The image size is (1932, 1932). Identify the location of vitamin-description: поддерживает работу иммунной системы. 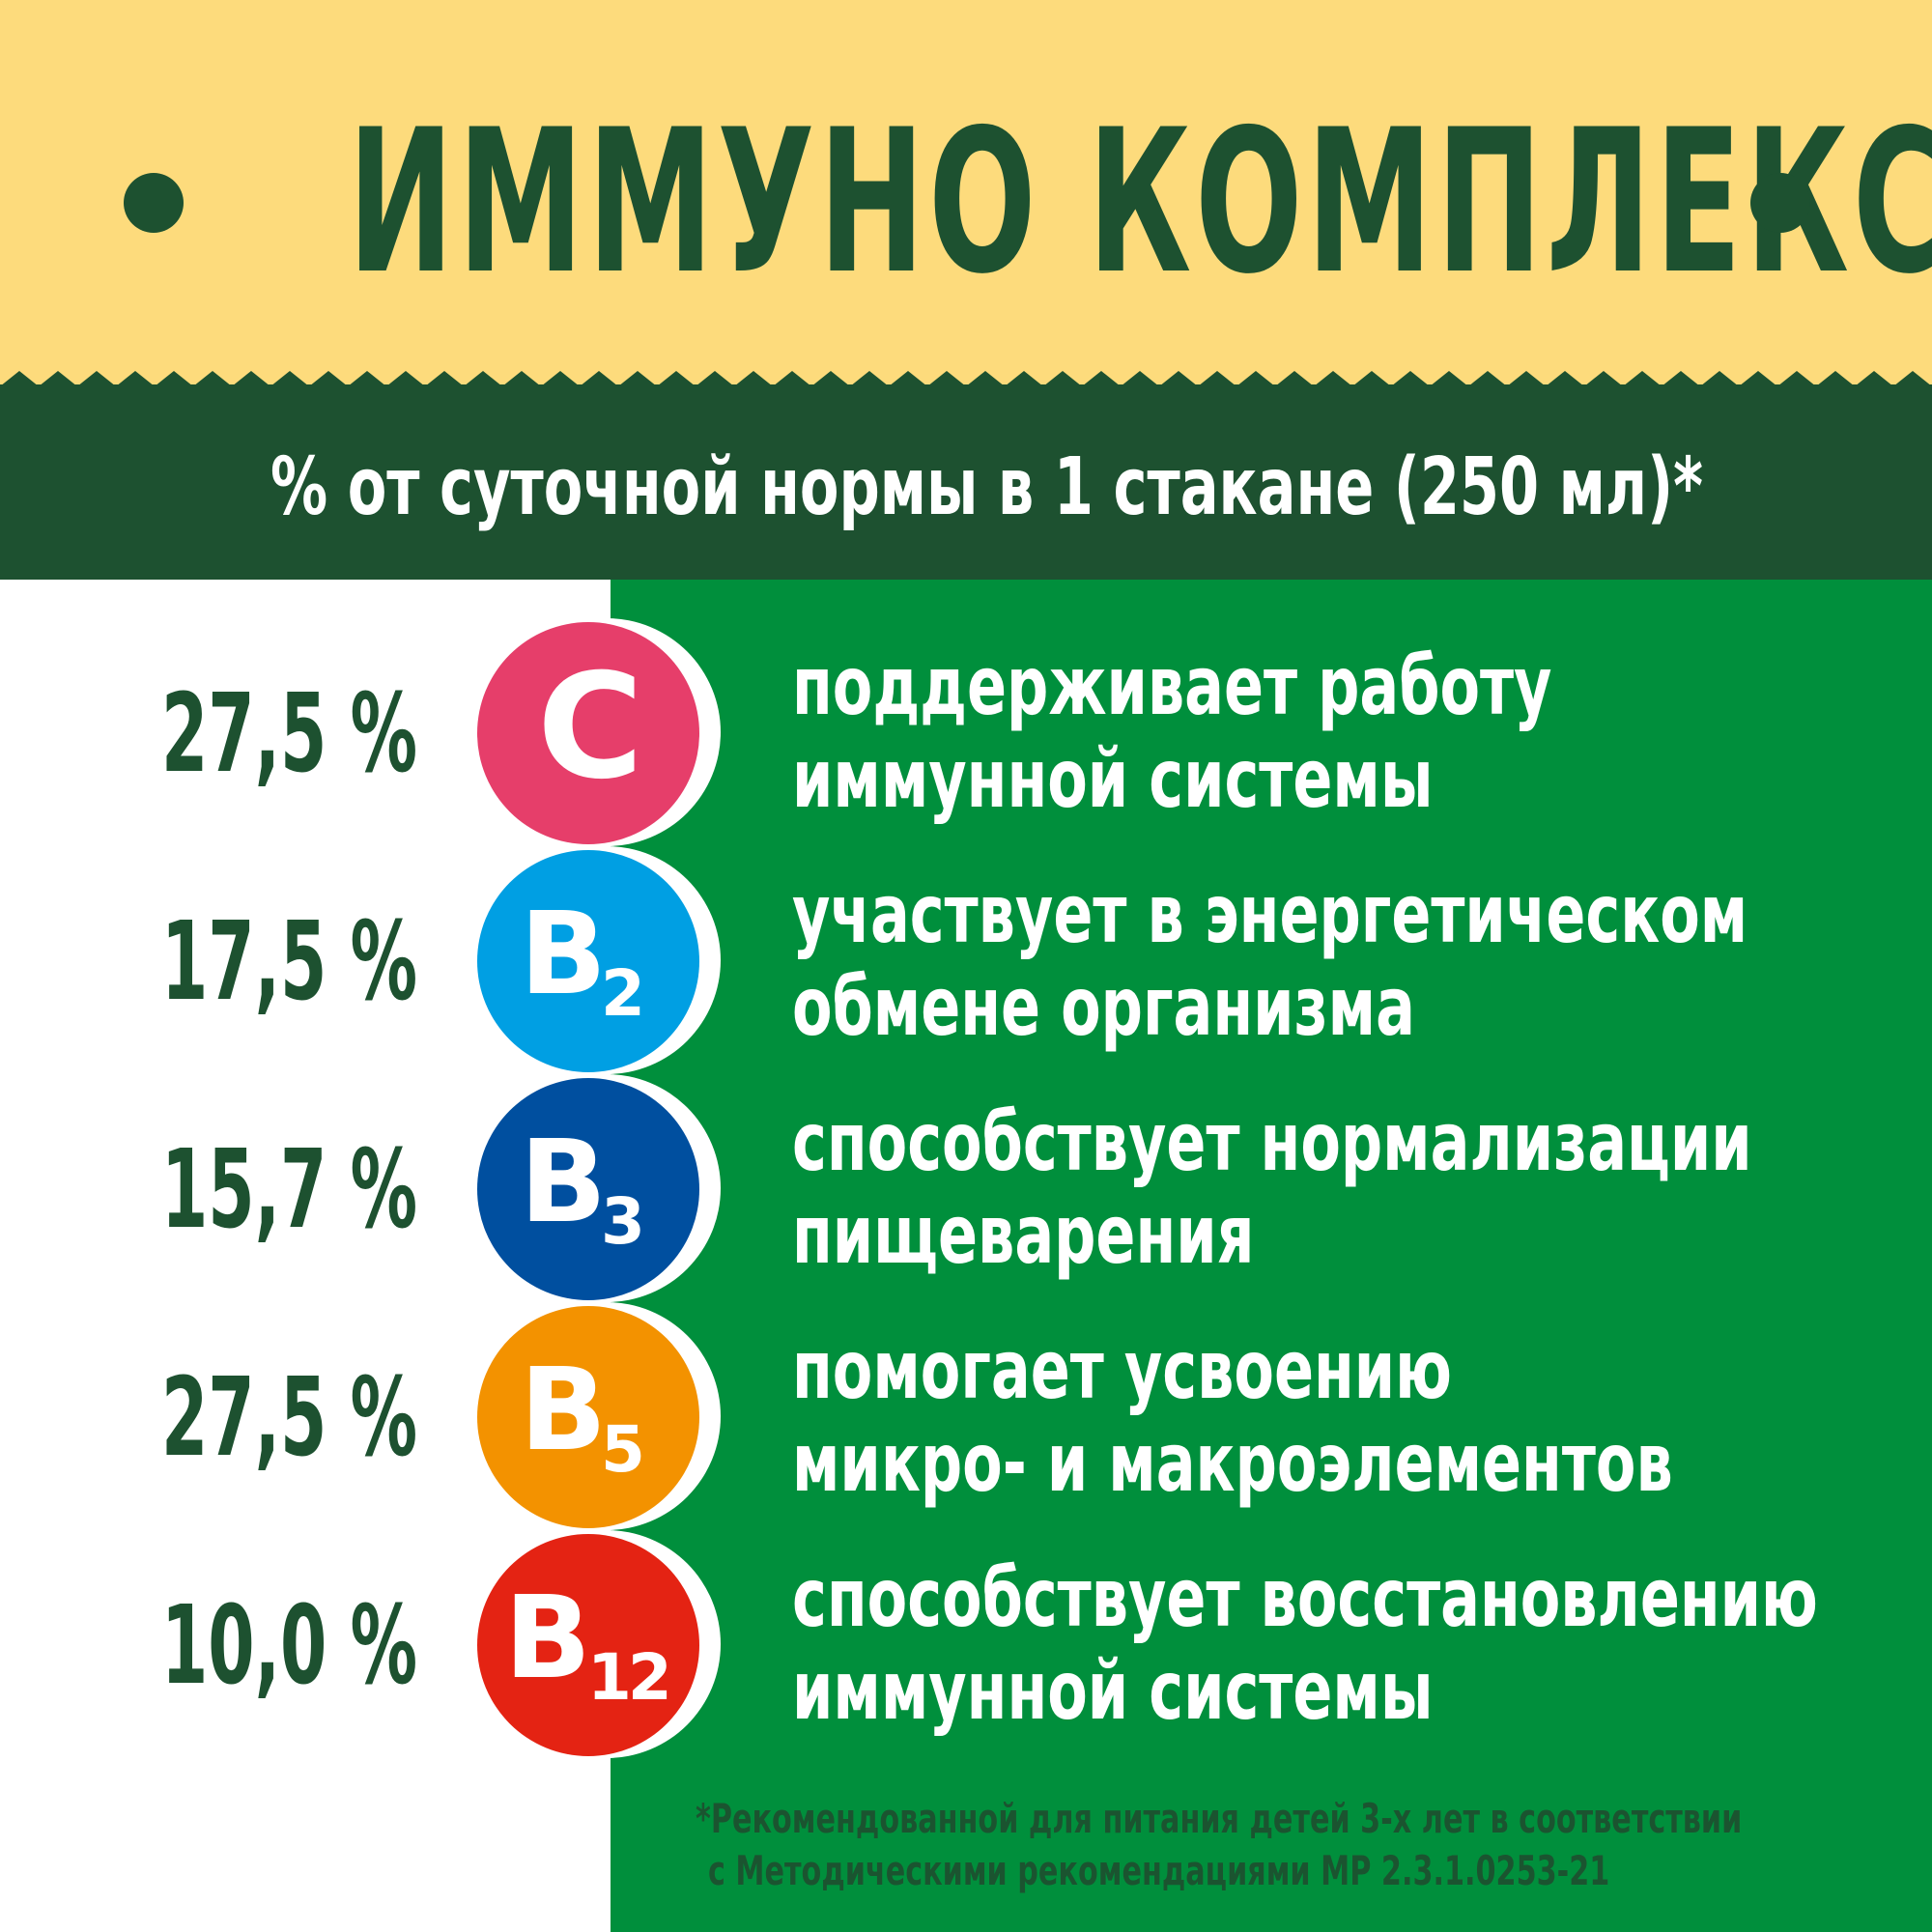
(1195, 732).